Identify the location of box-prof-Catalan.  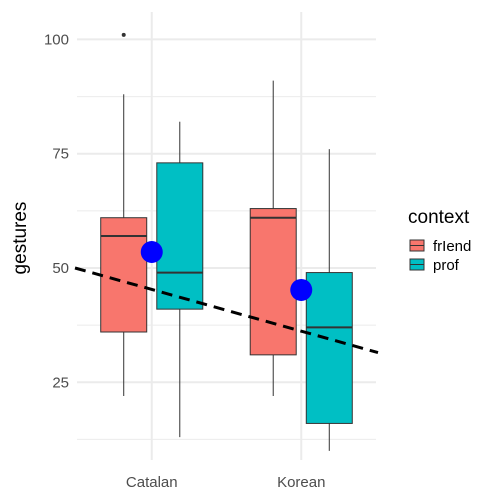
(180, 279).